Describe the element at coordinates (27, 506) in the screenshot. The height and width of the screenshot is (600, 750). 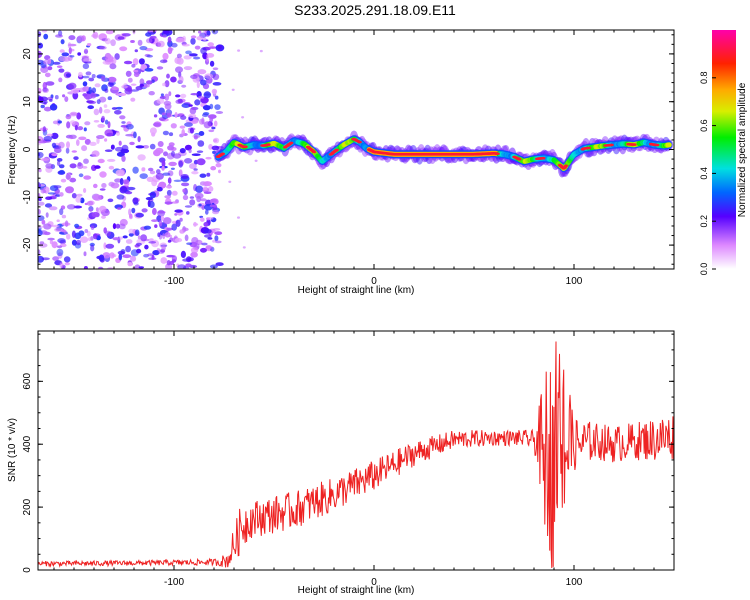
I see `y-tick-label: 200` at that location.